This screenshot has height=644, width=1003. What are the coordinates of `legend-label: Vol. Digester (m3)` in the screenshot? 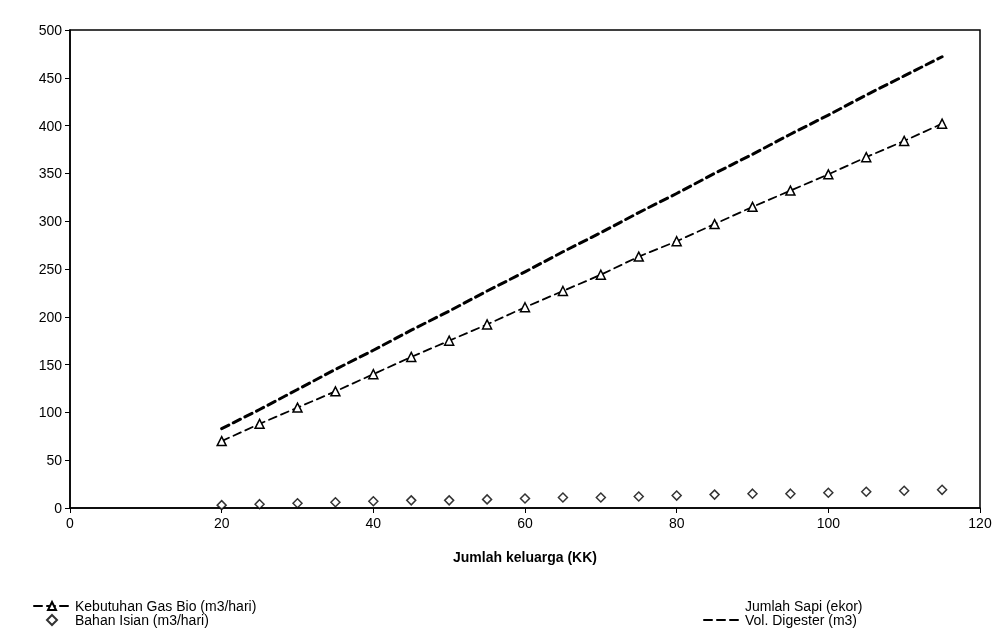 It's located at (801, 620).